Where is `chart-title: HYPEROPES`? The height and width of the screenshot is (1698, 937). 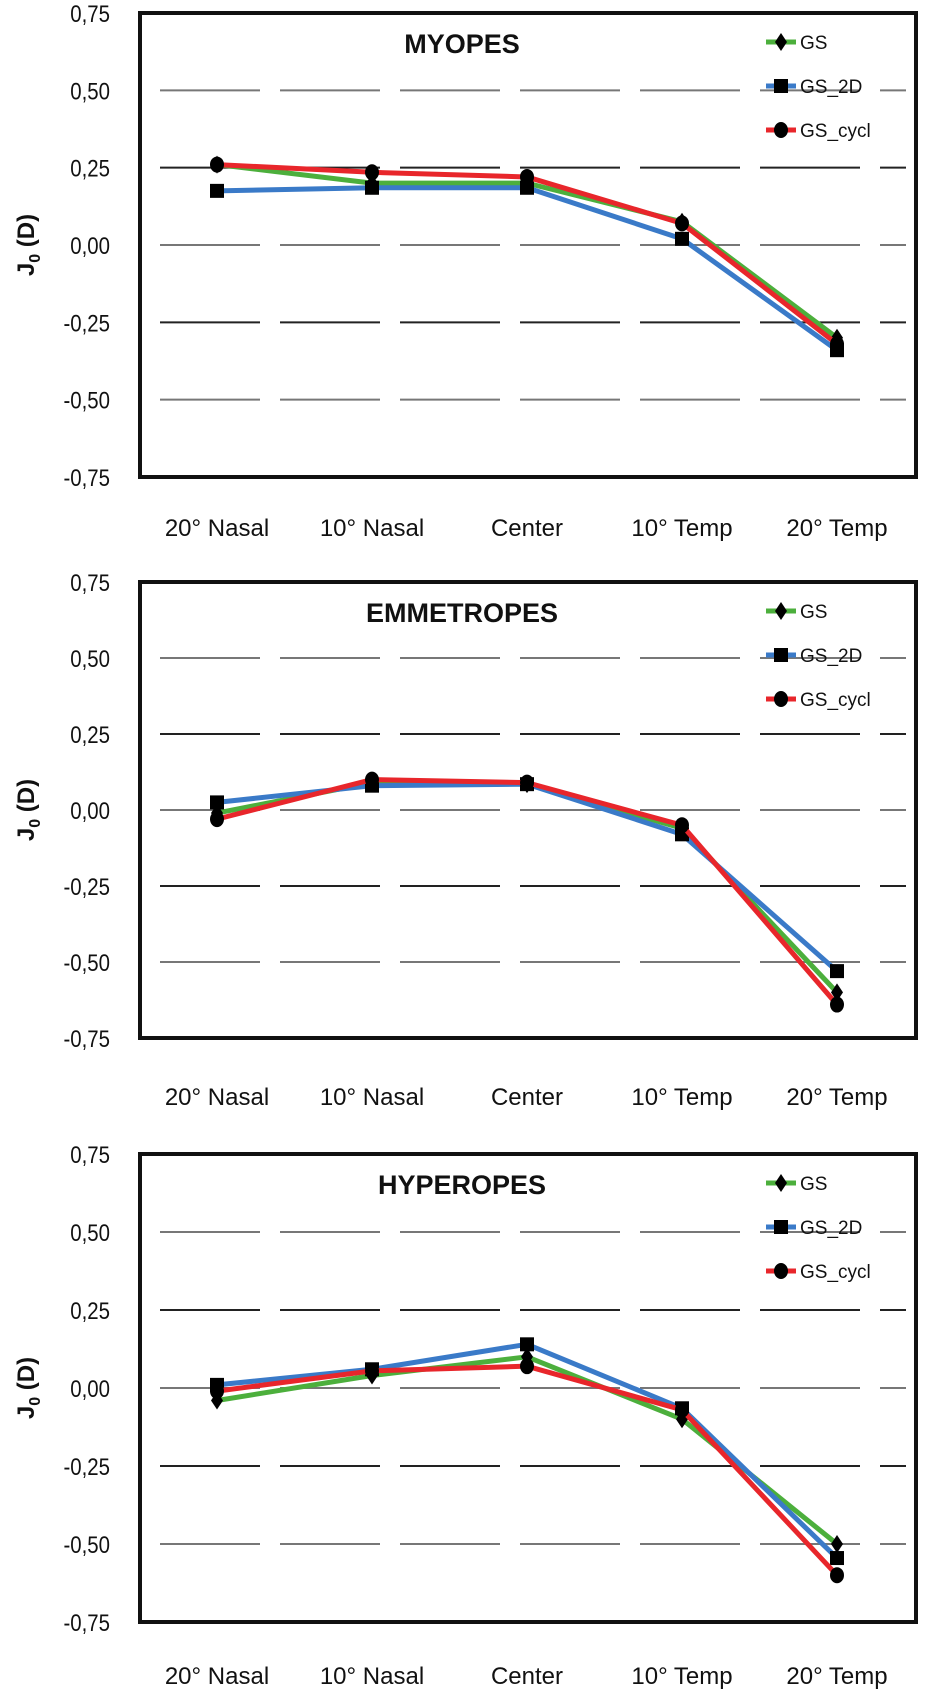
chart-title: HYPEROPES is located at coordinates (462, 1185).